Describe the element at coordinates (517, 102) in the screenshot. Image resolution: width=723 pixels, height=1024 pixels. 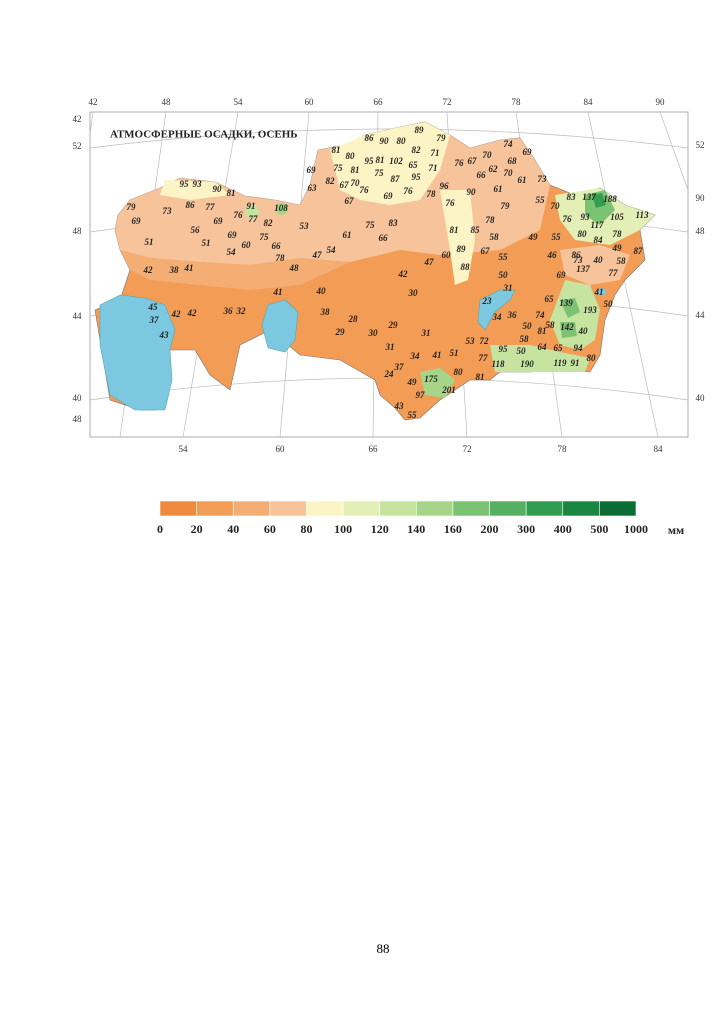
I see `top-longitude: 78` at that location.